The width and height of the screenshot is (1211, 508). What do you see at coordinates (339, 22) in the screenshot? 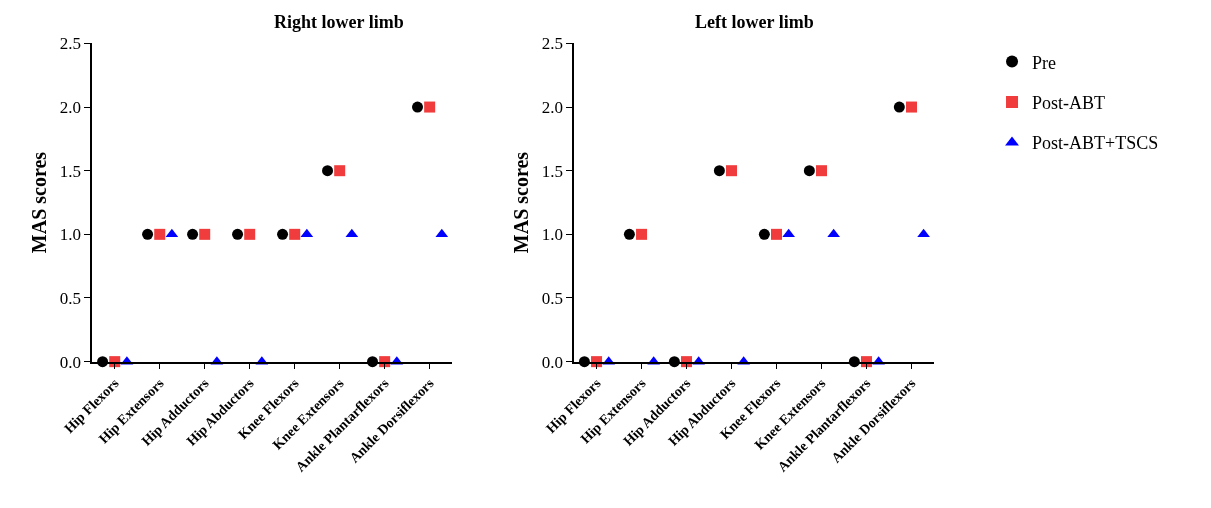
I see `chart-title: Right lower limb` at bounding box center [339, 22].